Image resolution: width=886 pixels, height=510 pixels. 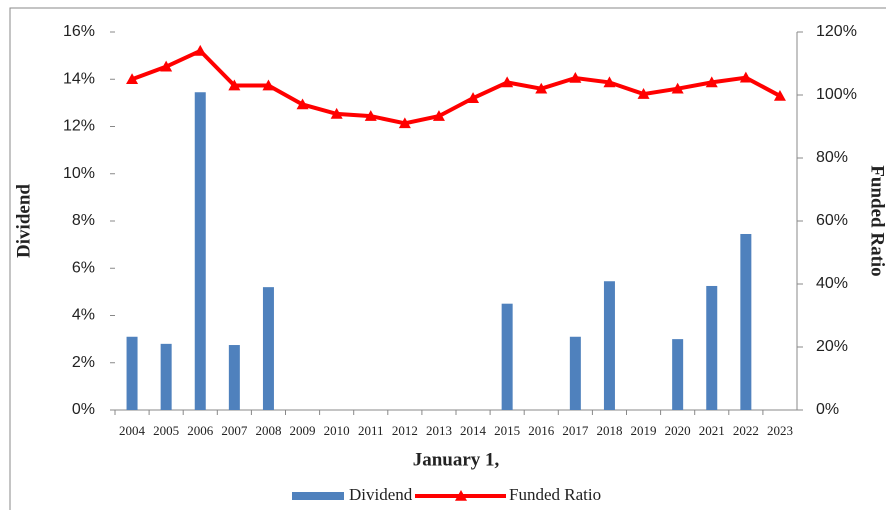 What do you see at coordinates (780, 430) in the screenshot?
I see `x-tick-label: 2023` at bounding box center [780, 430].